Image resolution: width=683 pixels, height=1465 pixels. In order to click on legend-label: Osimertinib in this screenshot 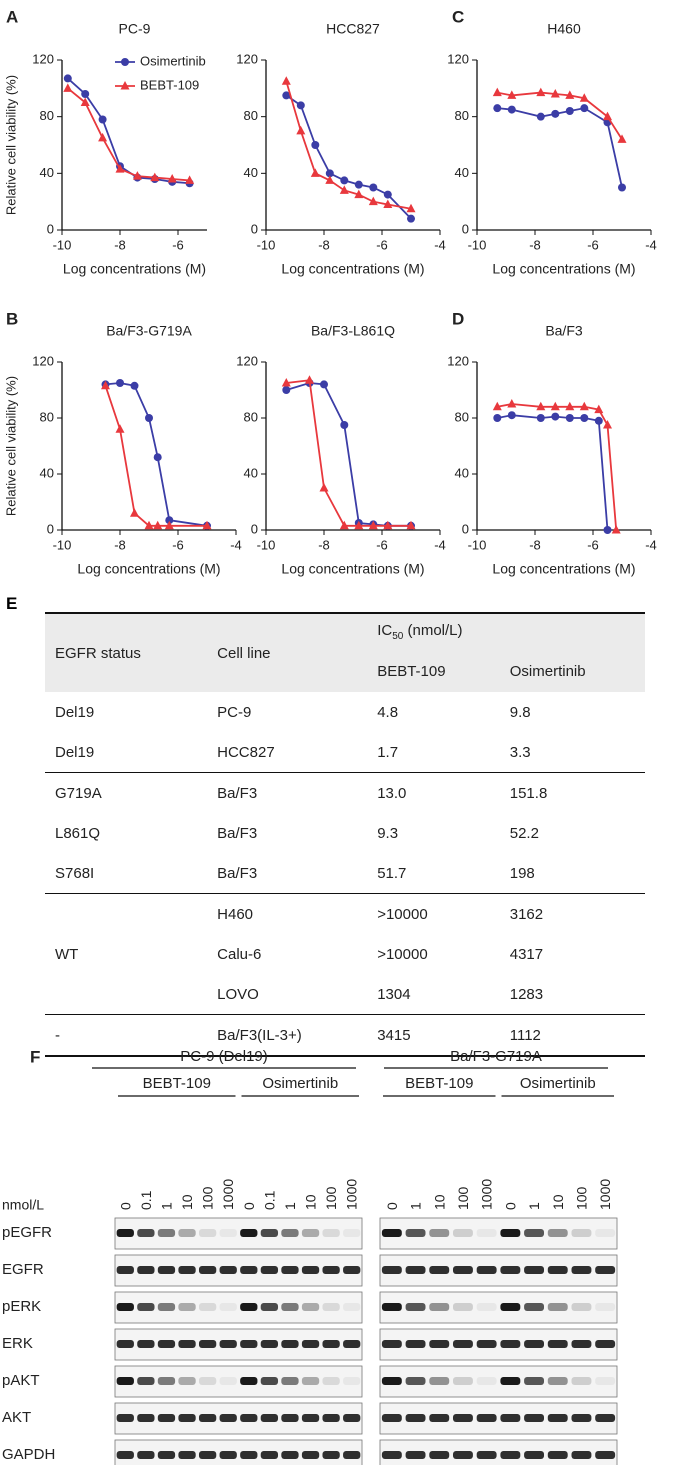, I will do `click(173, 60)`.